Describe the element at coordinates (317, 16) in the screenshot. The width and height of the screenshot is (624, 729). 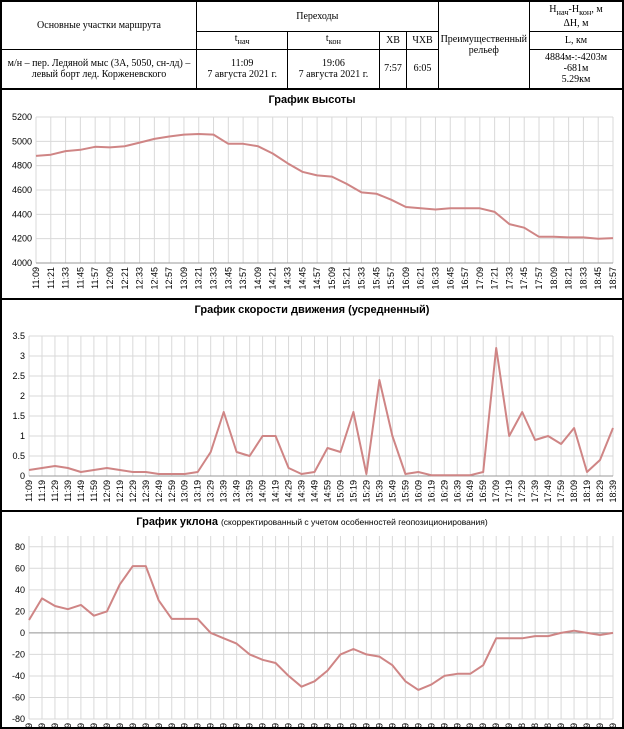
I see `header-transitions: Переходы` at that location.